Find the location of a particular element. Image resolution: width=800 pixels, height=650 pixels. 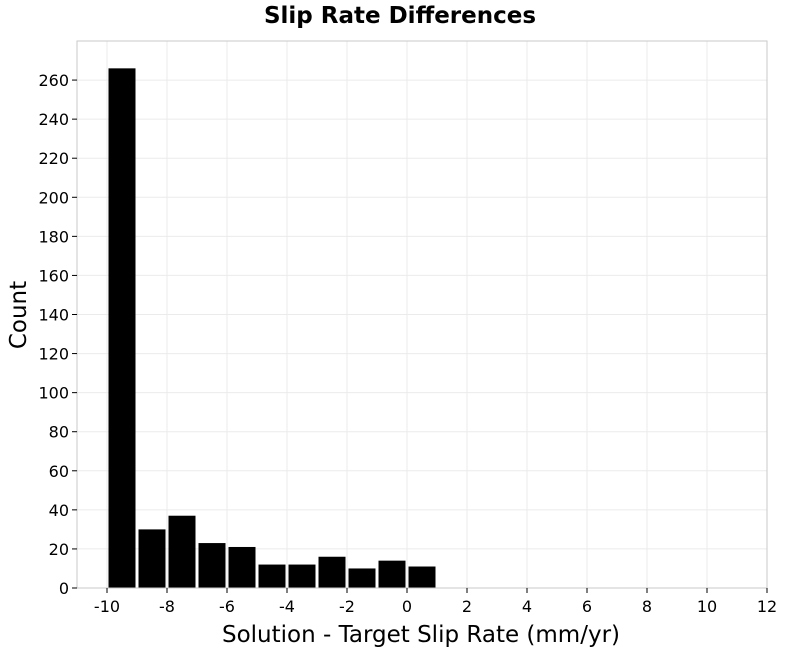

x-tick-label: 6 is located at coordinates (587, 606).